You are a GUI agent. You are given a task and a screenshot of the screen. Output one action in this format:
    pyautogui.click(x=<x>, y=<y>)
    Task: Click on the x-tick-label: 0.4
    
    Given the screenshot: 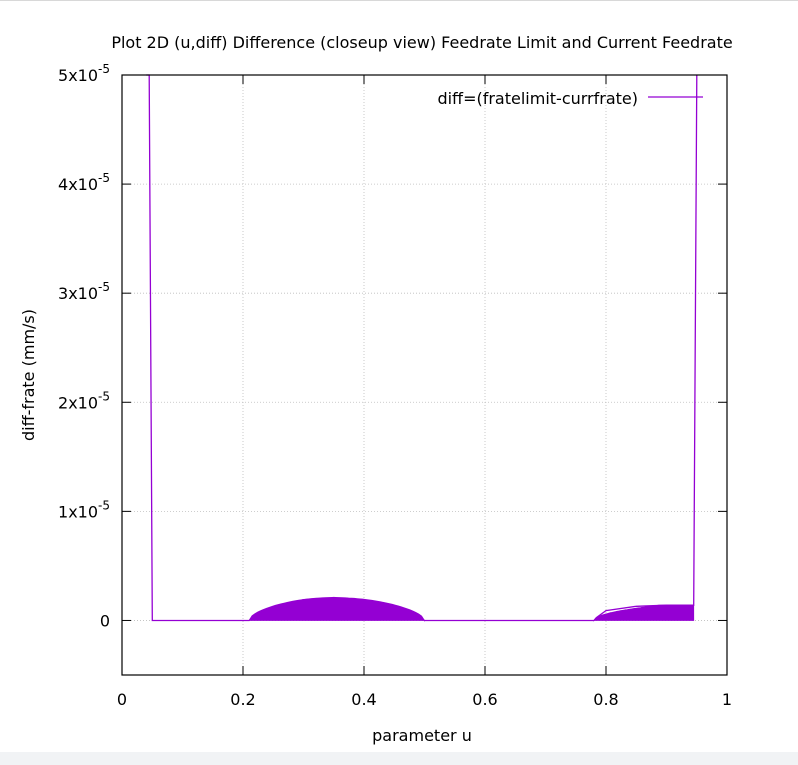 What is the action you would take?
    pyautogui.click(x=363, y=699)
    